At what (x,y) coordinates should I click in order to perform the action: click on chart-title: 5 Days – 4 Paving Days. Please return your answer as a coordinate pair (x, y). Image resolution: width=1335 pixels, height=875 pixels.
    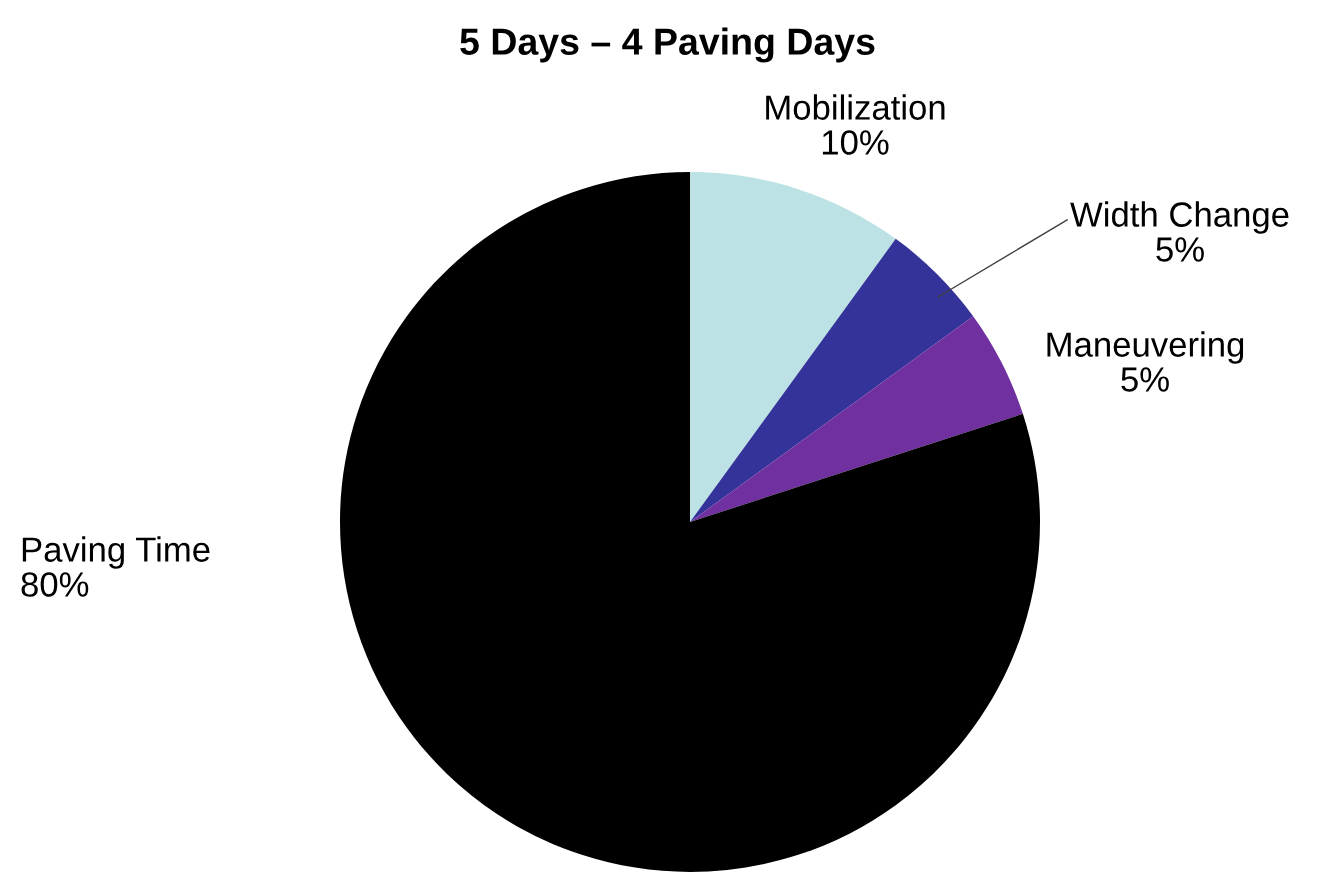
    Looking at the image, I should click on (667, 45).